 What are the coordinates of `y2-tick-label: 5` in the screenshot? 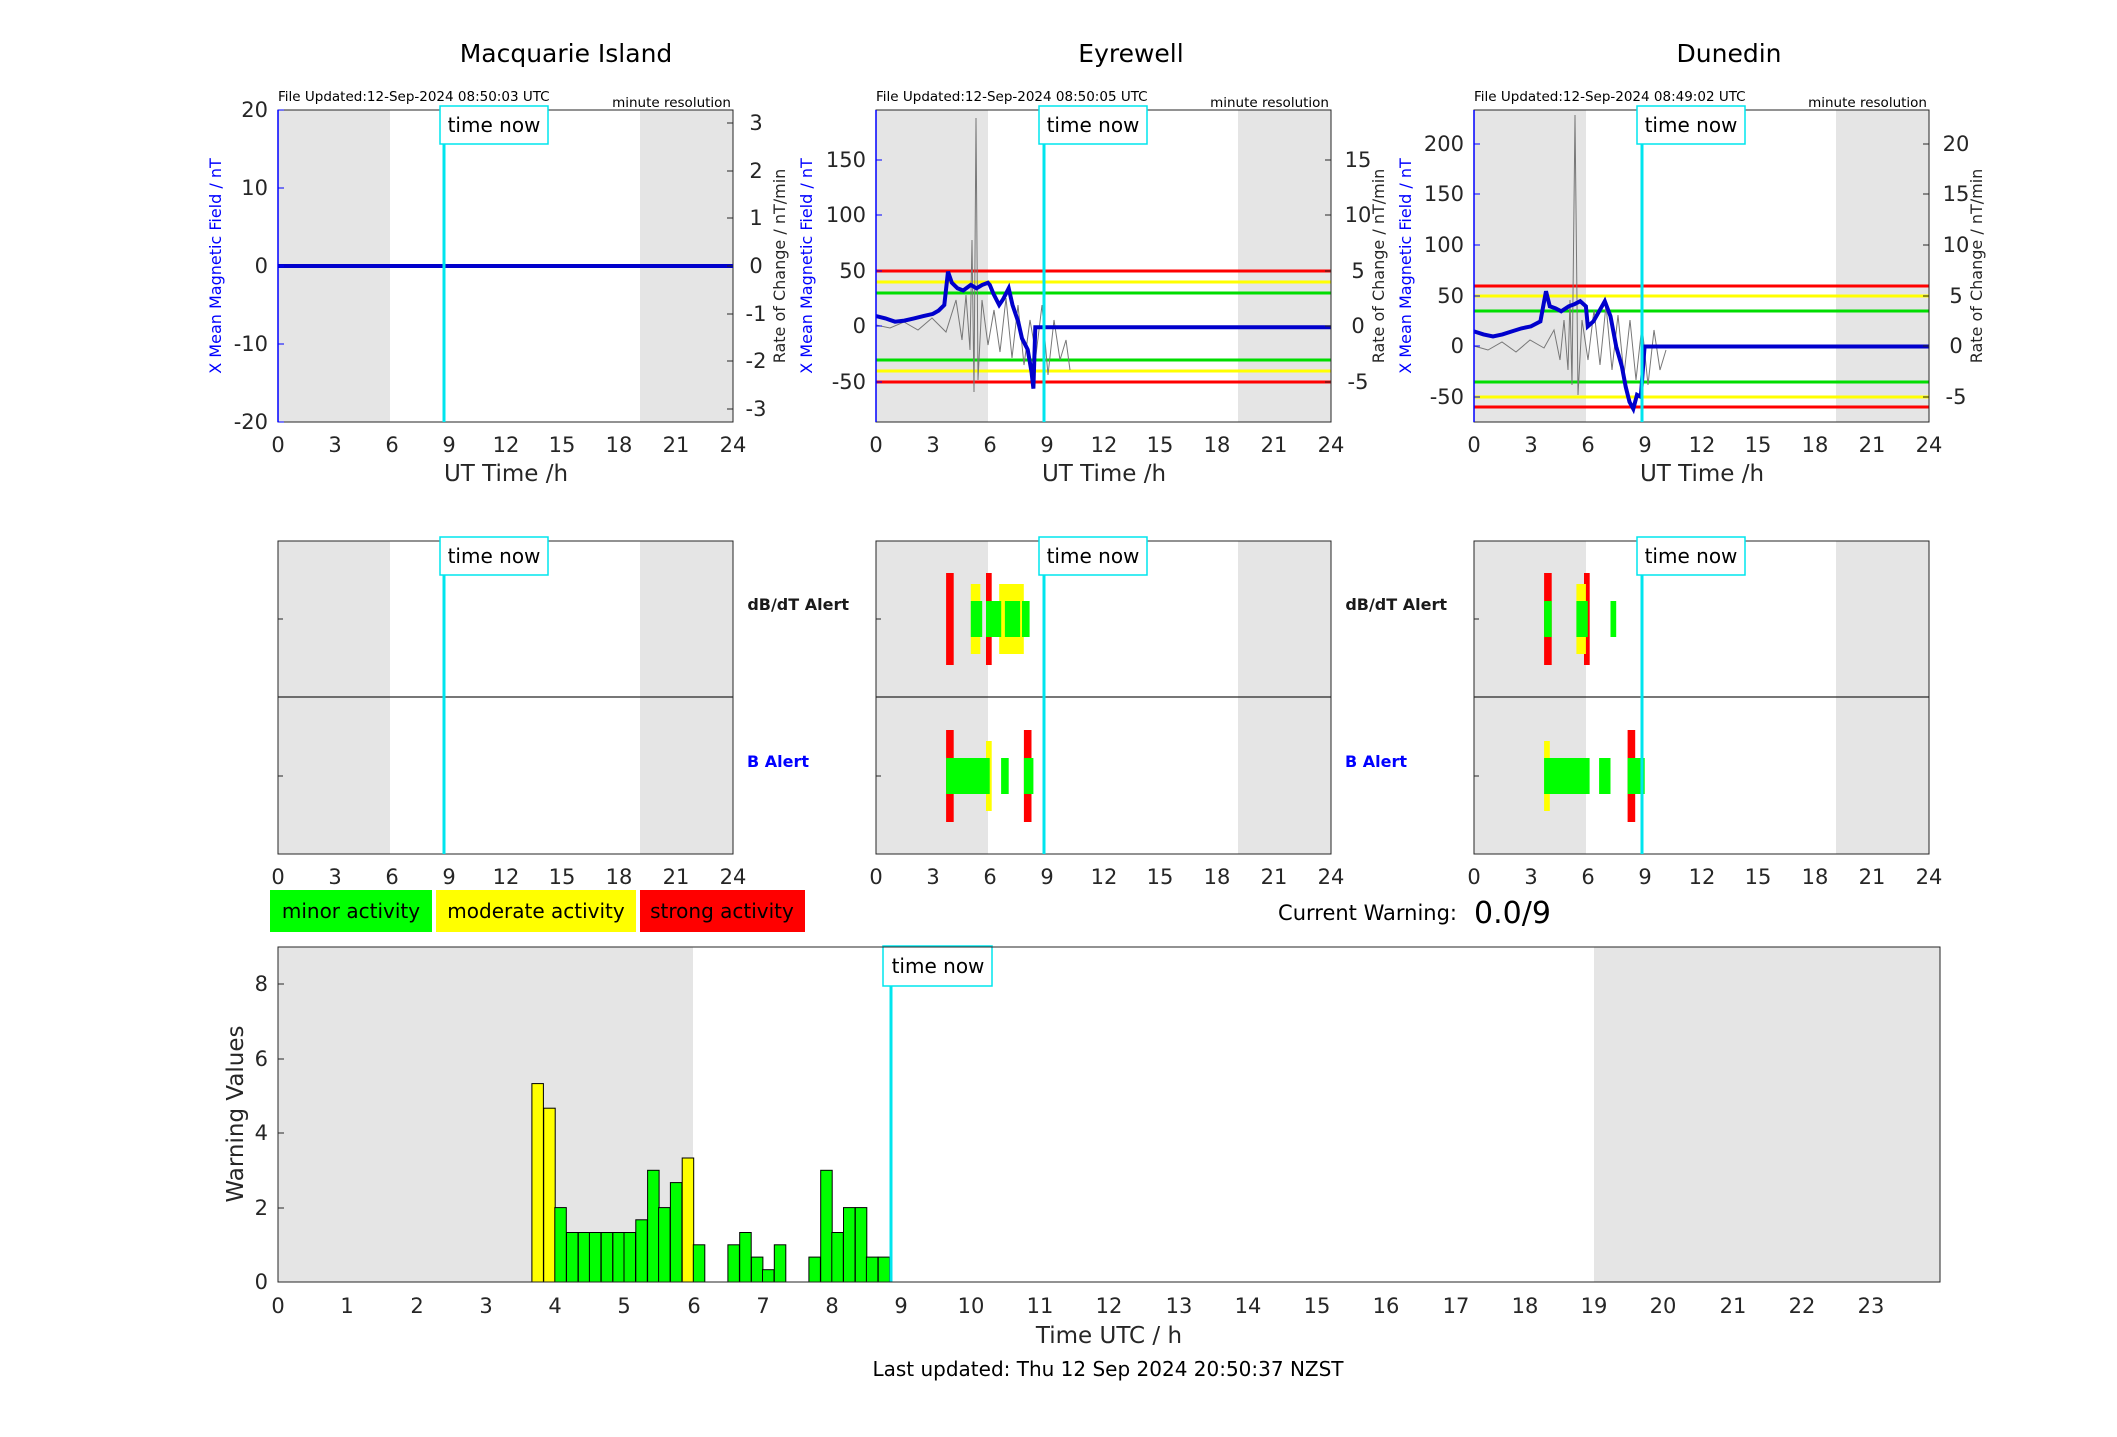 It's located at (1357, 271).